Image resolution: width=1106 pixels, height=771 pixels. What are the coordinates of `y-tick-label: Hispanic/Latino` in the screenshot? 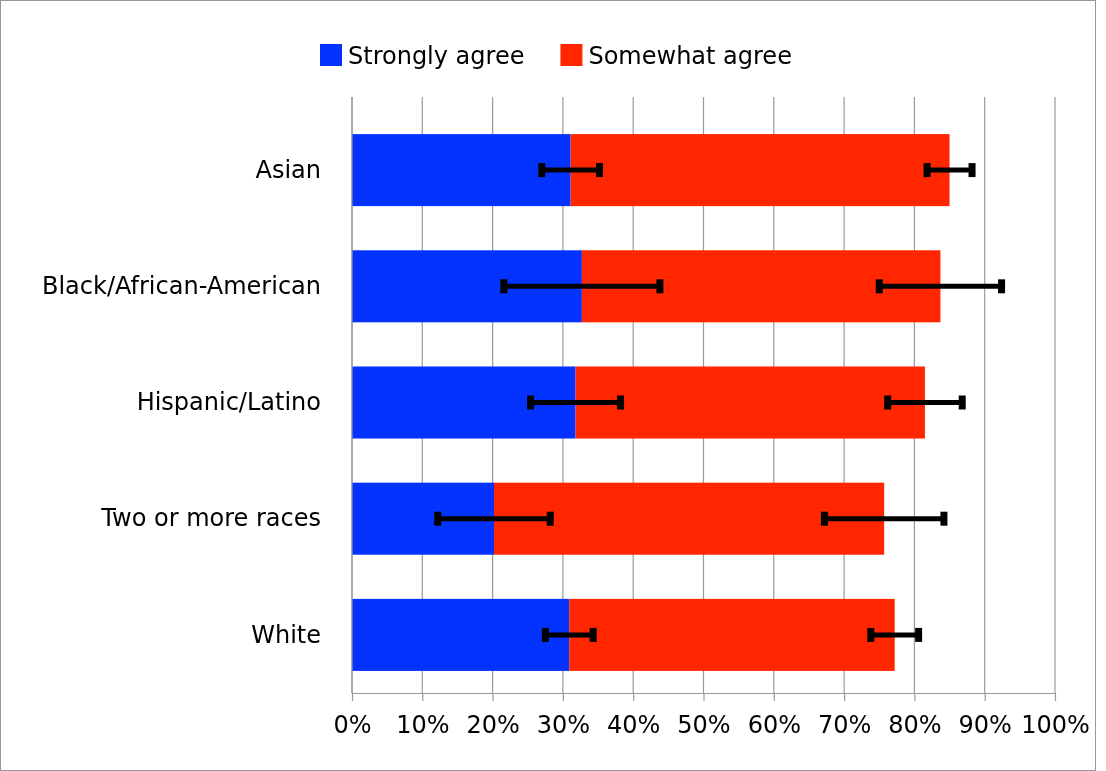 It's located at (228, 402).